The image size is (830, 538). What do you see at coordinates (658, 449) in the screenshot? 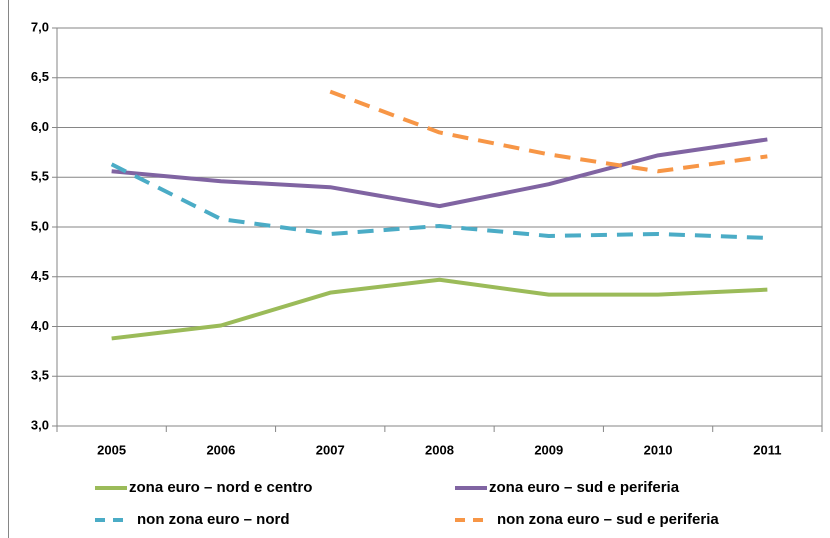
I see `x-tick-label: 2010` at bounding box center [658, 449].